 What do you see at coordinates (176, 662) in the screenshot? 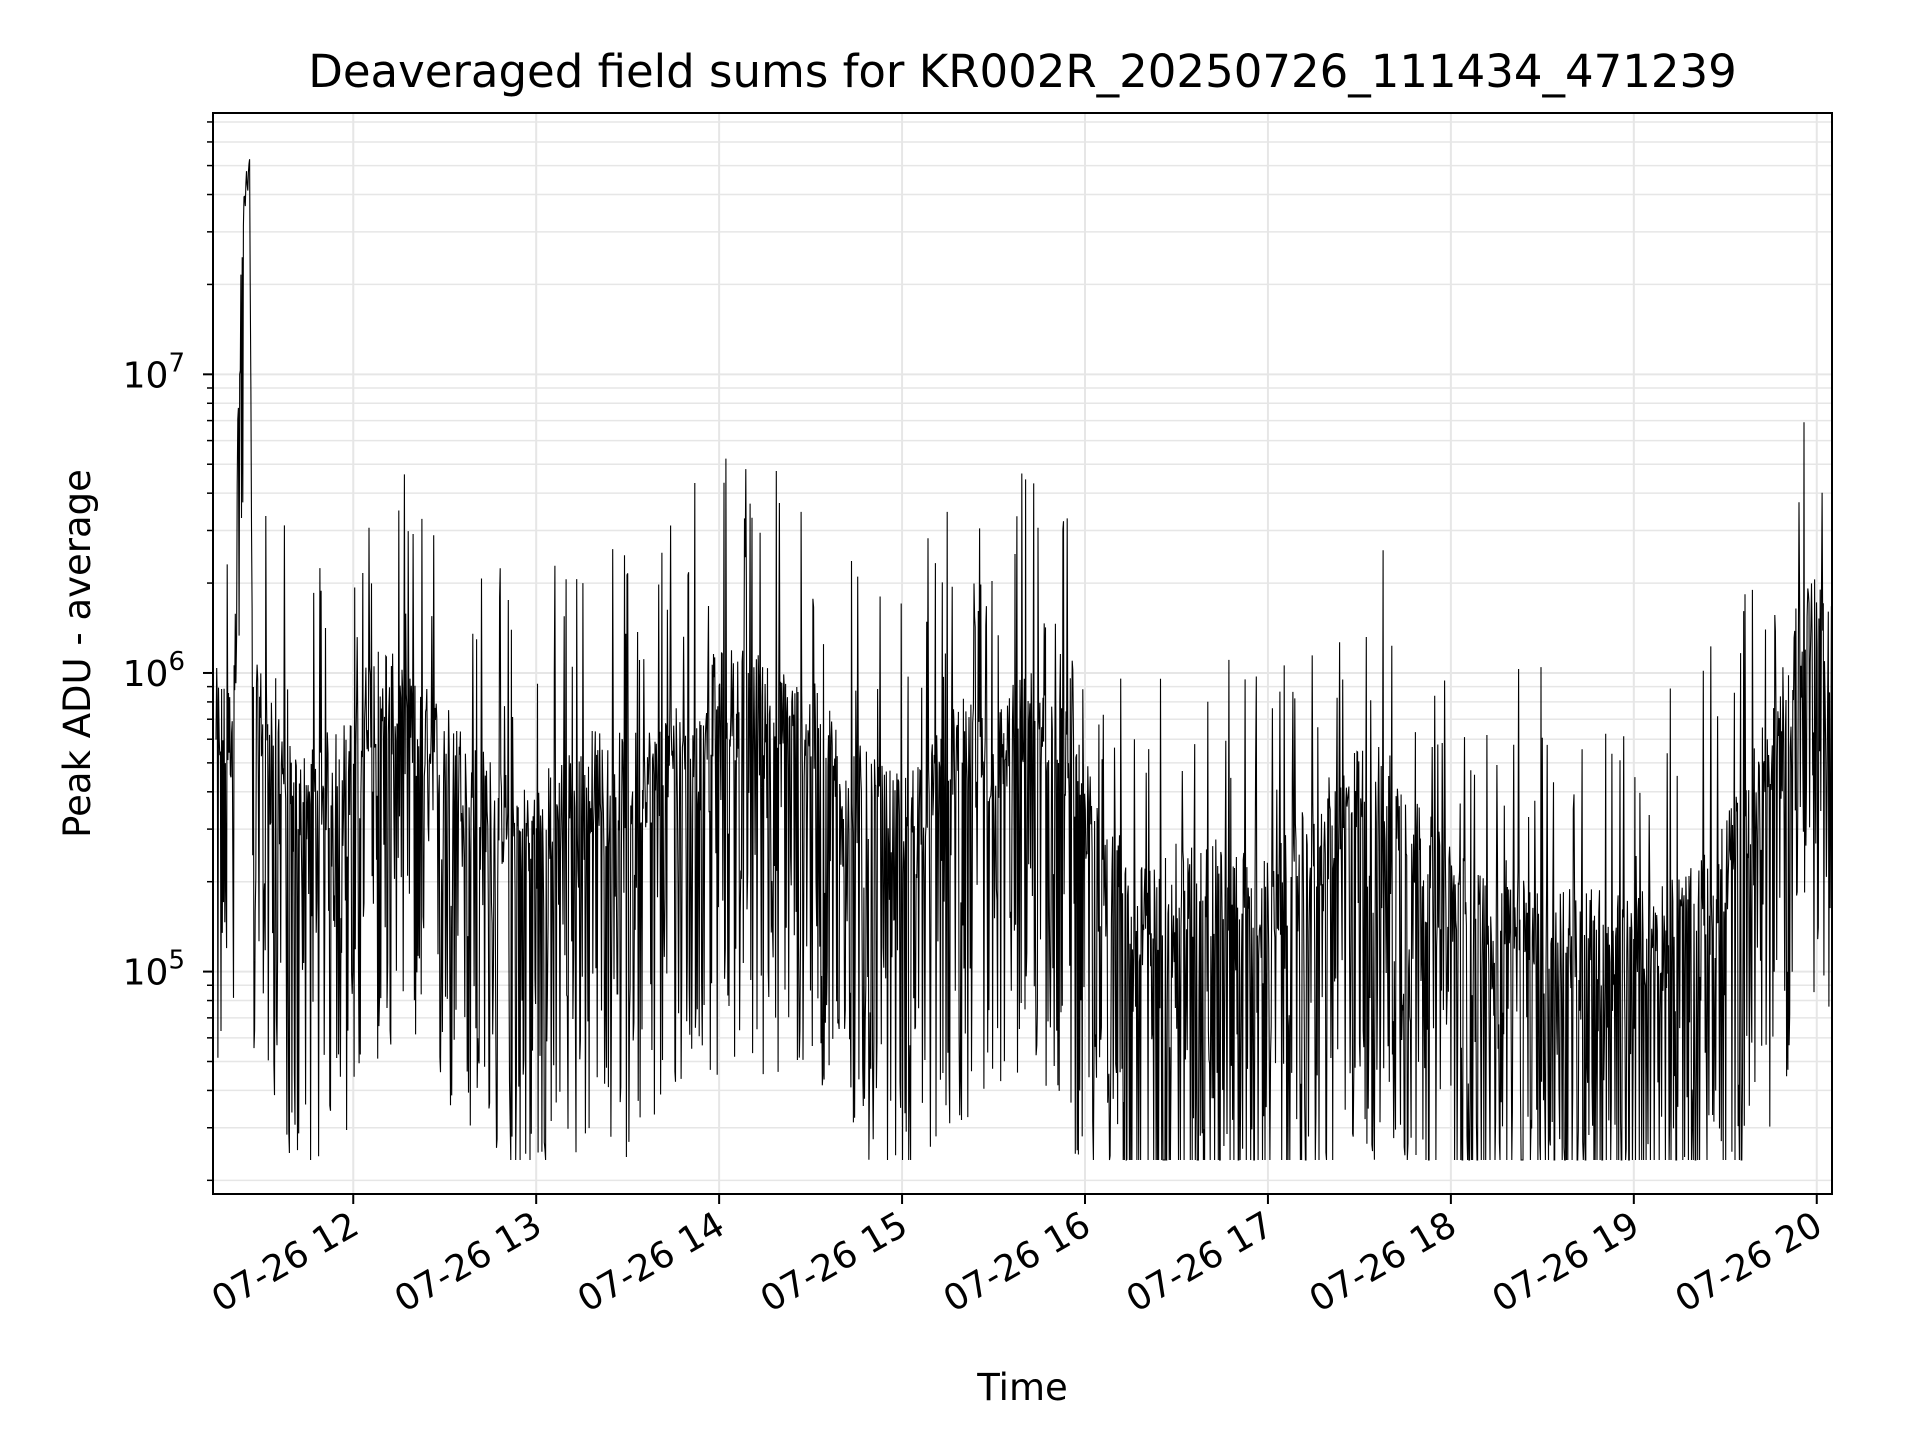
I see `y-tick-label-exponent: 6` at bounding box center [176, 662].